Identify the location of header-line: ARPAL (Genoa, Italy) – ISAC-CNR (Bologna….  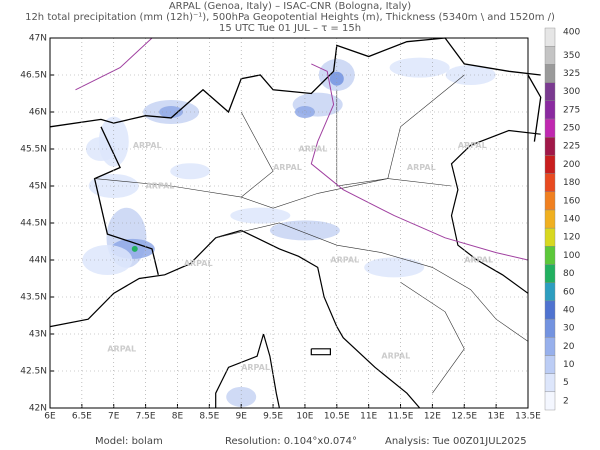
(290, 6).